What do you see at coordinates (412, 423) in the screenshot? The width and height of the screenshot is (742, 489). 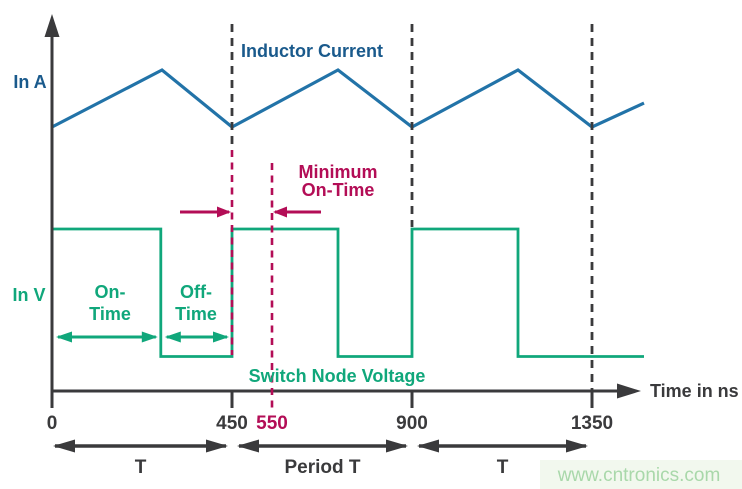 I see `x-axis-tick-label: 900` at bounding box center [412, 423].